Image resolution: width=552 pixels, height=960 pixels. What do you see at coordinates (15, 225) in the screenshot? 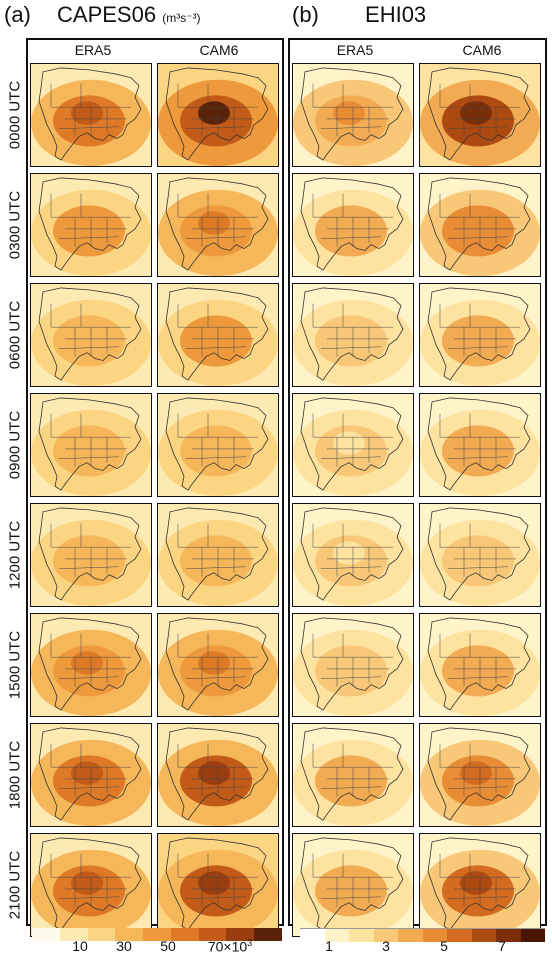
I see `row-label-0300: 0300 UTC` at bounding box center [15, 225].